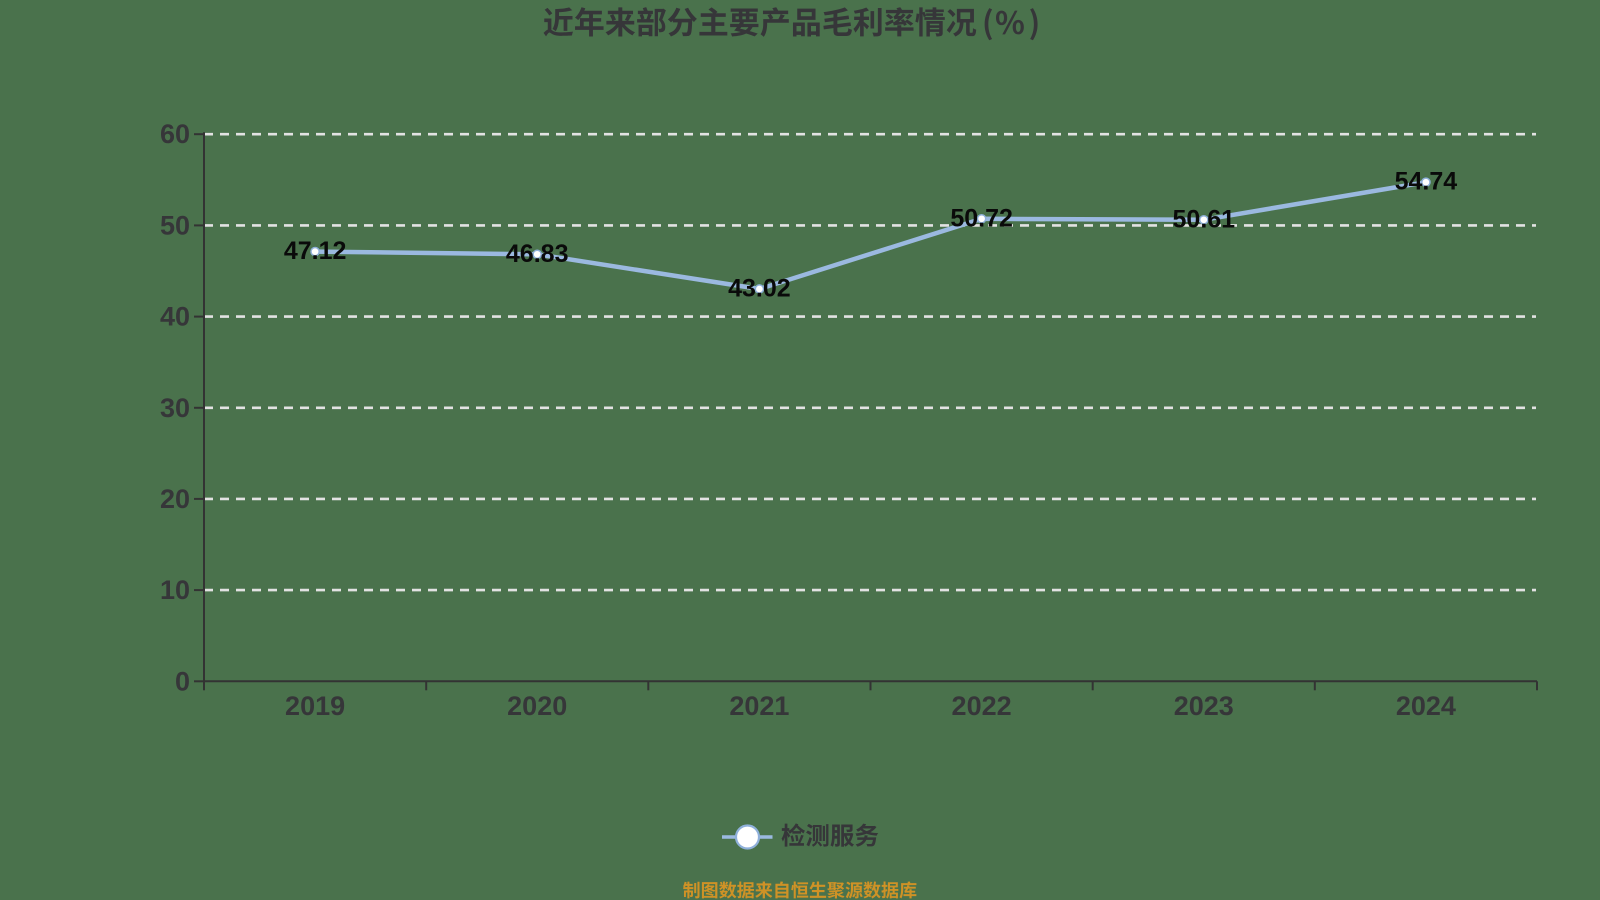 The height and width of the screenshot is (900, 1600). What do you see at coordinates (175, 225) in the screenshot?
I see `svg-text: 50` at bounding box center [175, 225].